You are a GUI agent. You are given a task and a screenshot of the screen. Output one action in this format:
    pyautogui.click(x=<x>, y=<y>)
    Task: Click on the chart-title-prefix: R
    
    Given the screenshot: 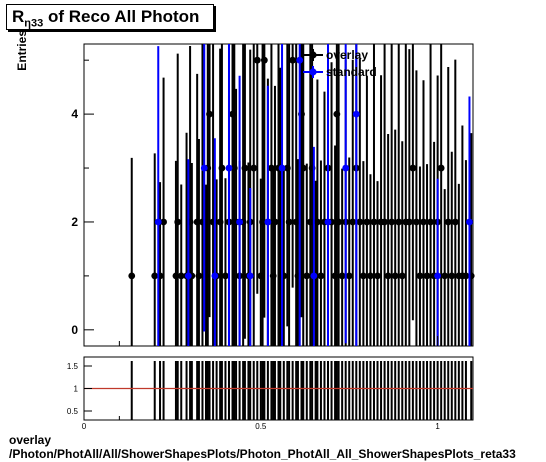 What is the action you would take?
    pyautogui.click(x=18, y=16)
    